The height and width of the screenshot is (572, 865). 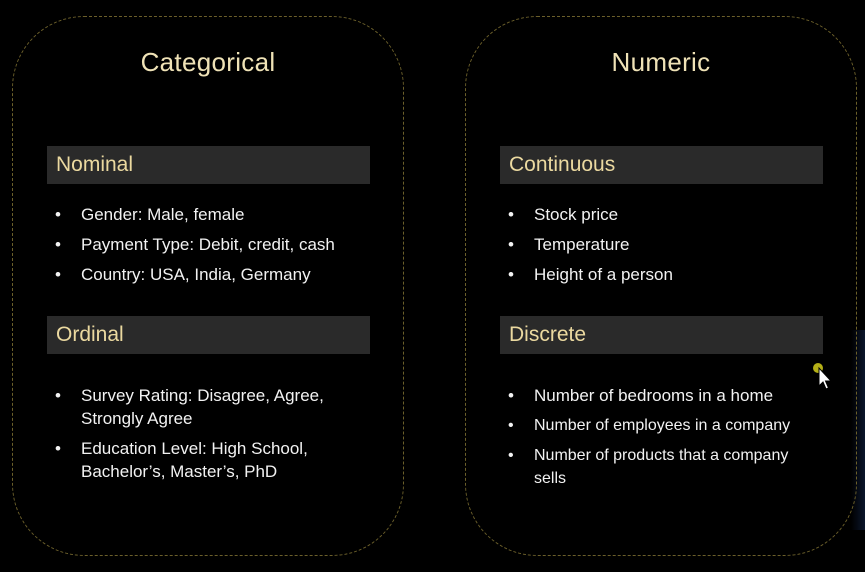 I want to click on list-item: • Payment Type: Debit, credit, cash, so click(x=212, y=244).